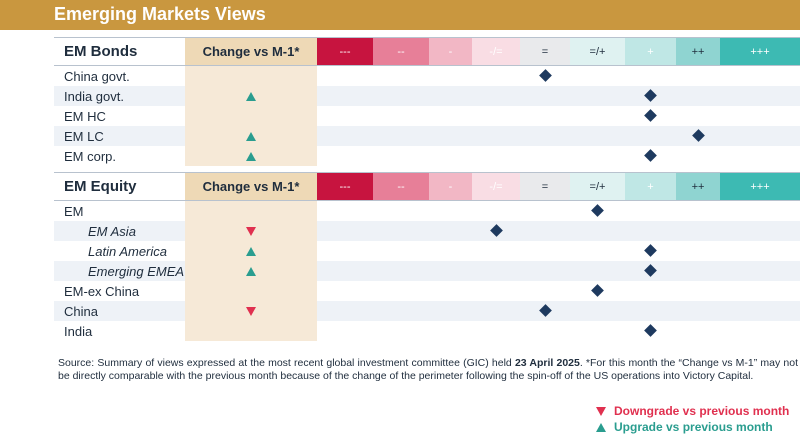  I want to click on row-label: China govt., so click(97, 76).